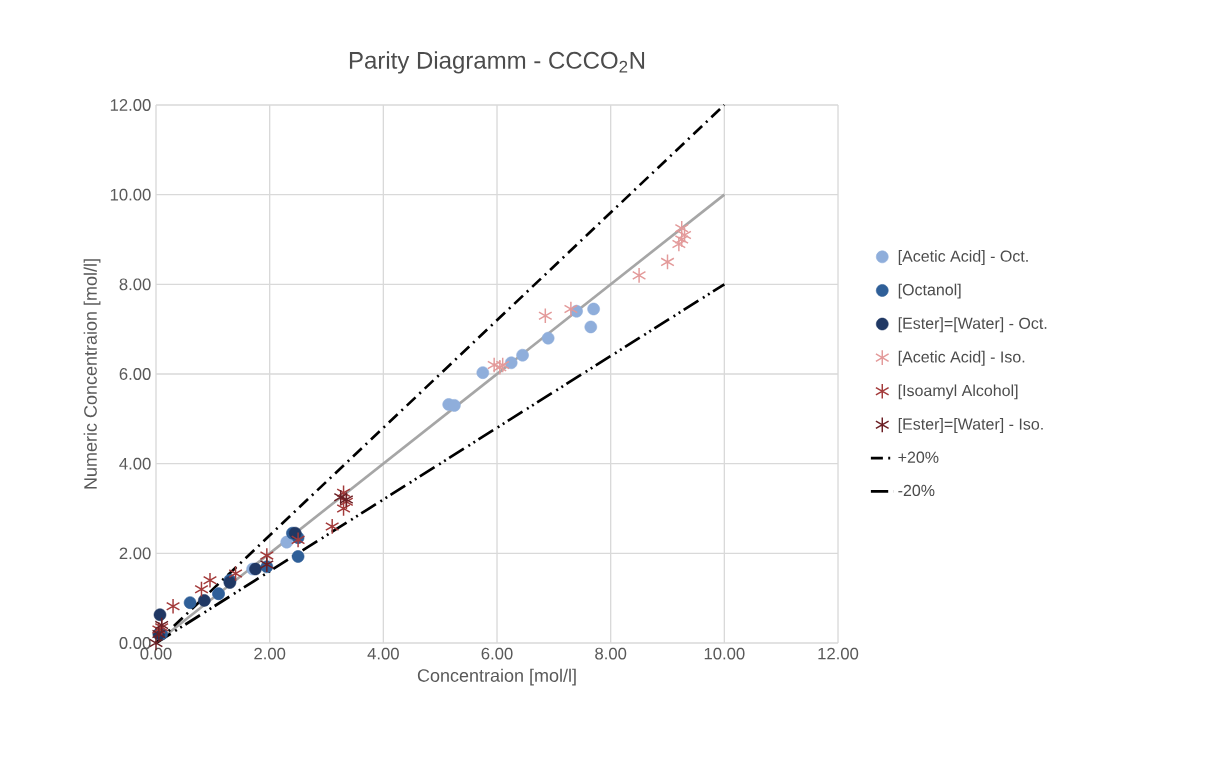 This screenshot has height=758, width=1213. What do you see at coordinates (958, 392) in the screenshot?
I see `legend-label: [Isoamyl Alcohol]` at bounding box center [958, 392].